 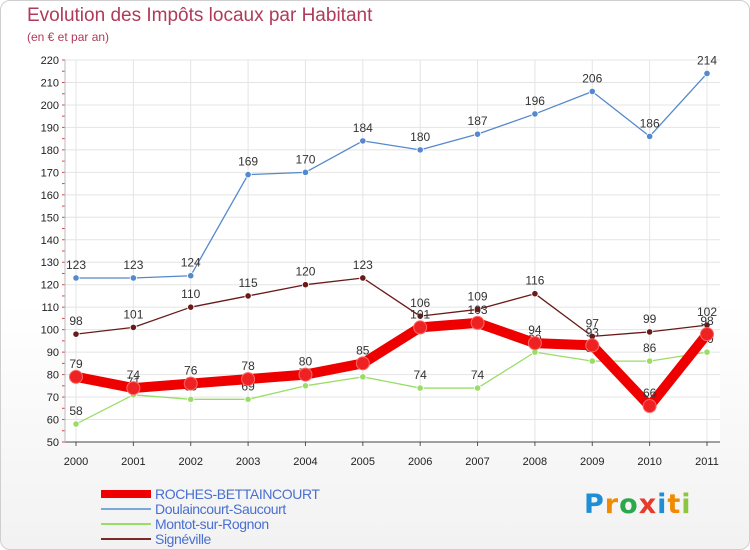 I want to click on y-tick-label: 90, so click(x=53, y=353).